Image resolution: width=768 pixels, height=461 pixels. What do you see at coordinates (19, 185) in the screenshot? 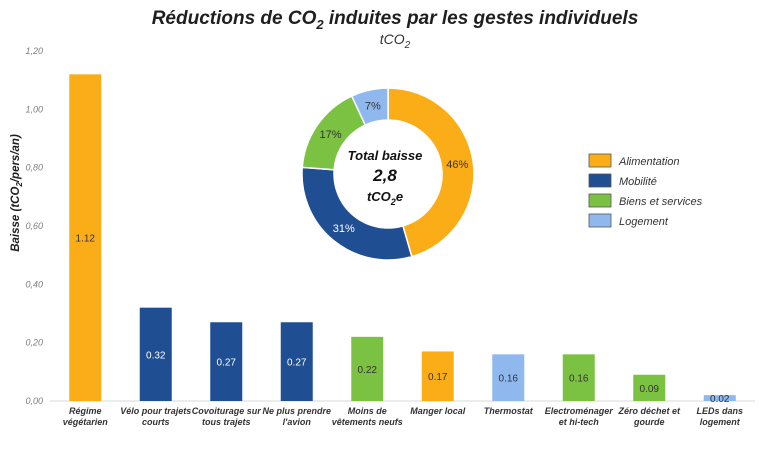
I see `ylabel-subscript: 2` at bounding box center [19, 185].